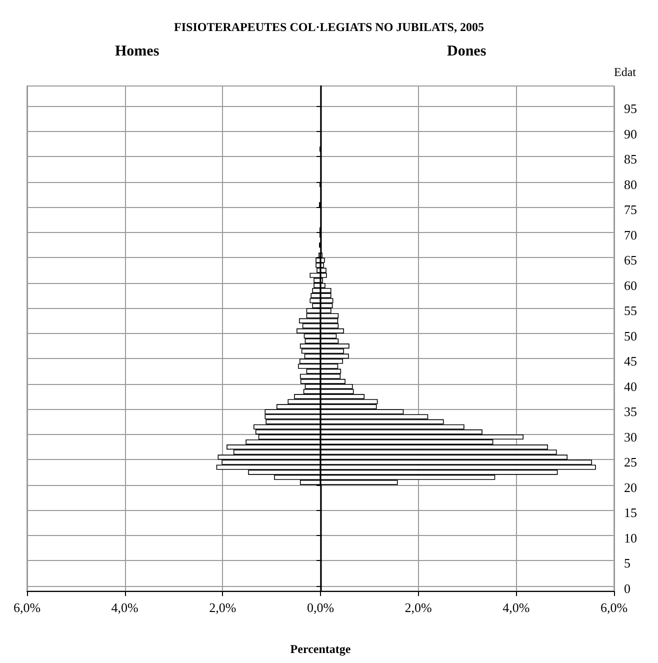  I want to click on y-tick-label: 50, so click(630, 336).